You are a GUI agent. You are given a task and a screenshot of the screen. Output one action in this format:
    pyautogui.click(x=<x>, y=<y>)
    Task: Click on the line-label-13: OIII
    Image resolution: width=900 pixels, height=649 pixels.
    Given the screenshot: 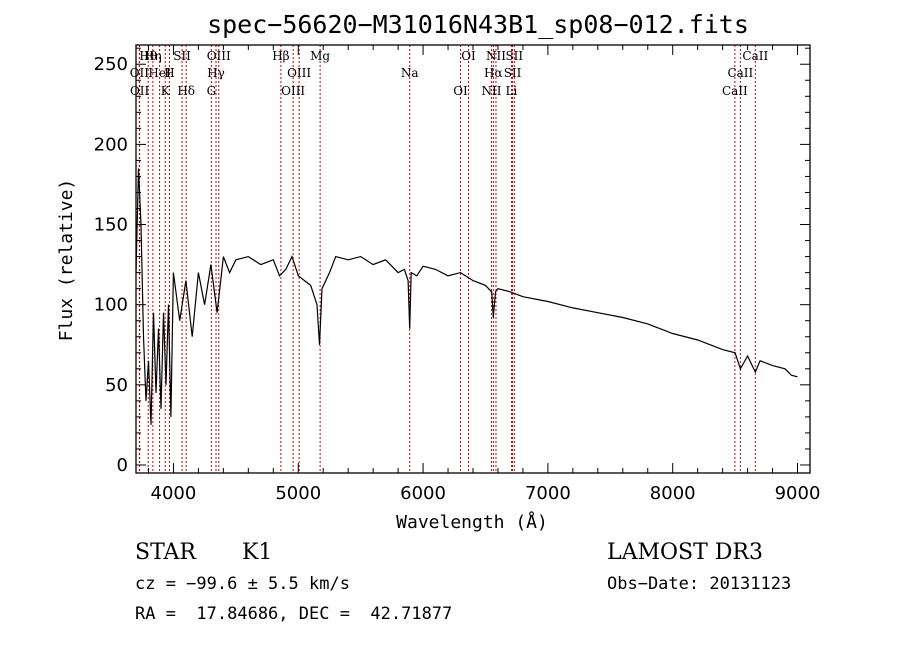 What is the action you would take?
    pyautogui.click(x=299, y=73)
    